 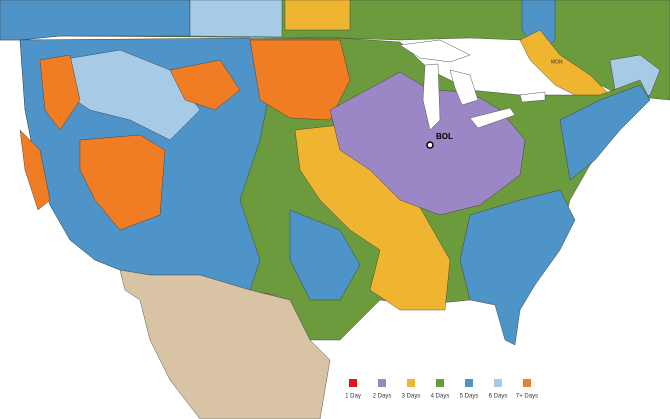 I want to click on us-montana, so click(x=300, y=80).